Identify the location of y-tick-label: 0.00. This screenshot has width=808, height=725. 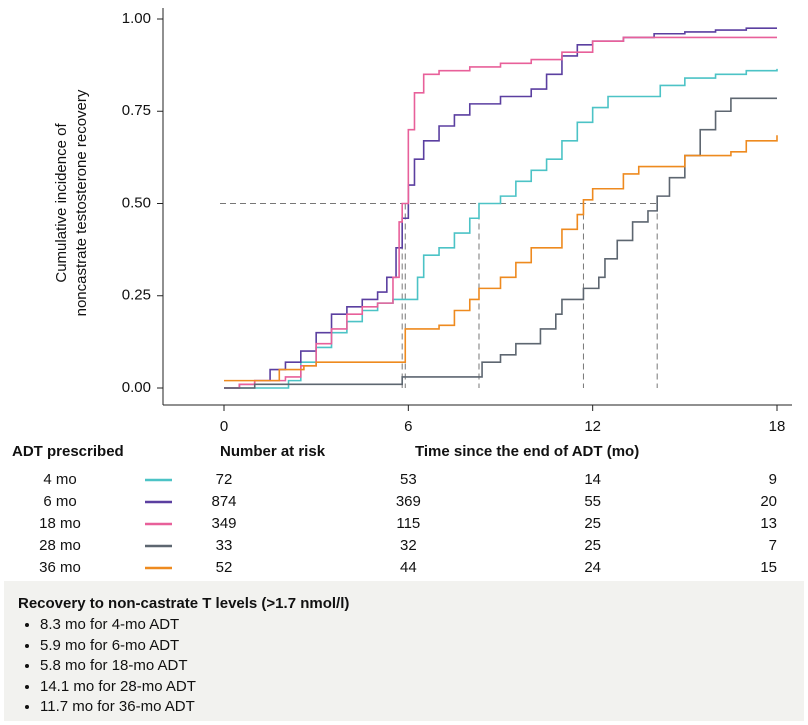
(136, 387).